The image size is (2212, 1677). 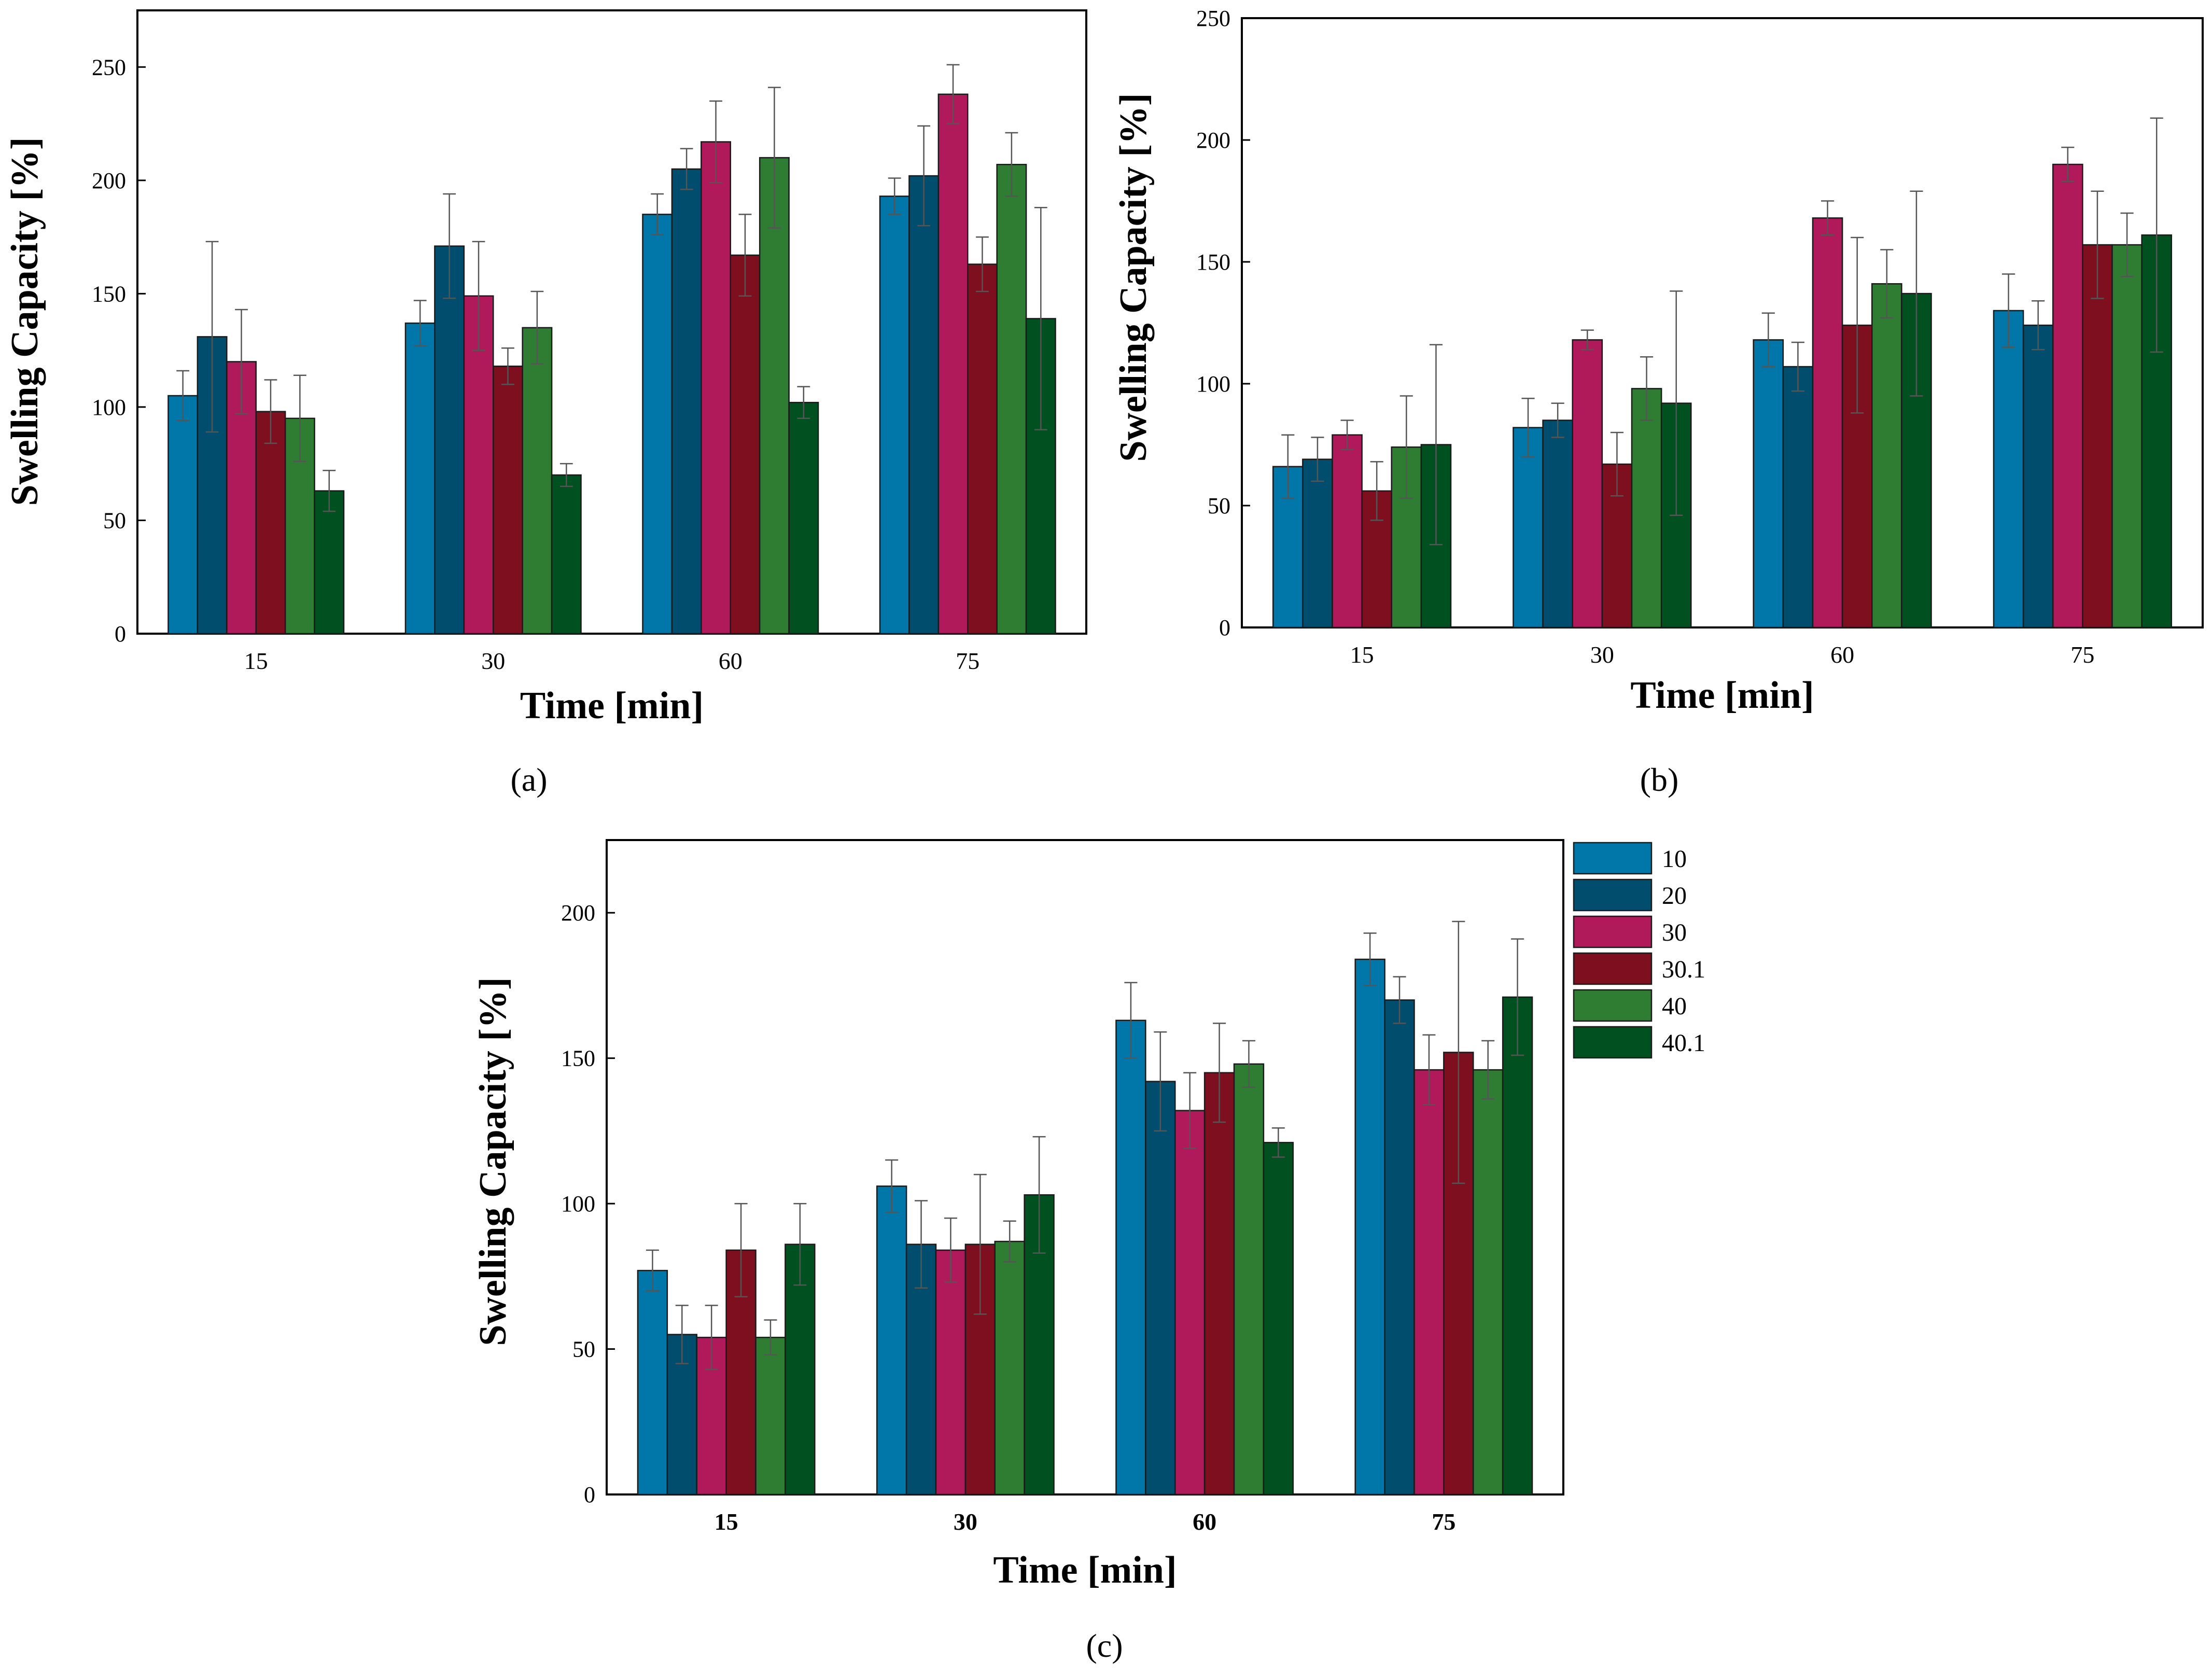 What do you see at coordinates (1613, 968) in the screenshot?
I see `legend-swatch-30.1` at bounding box center [1613, 968].